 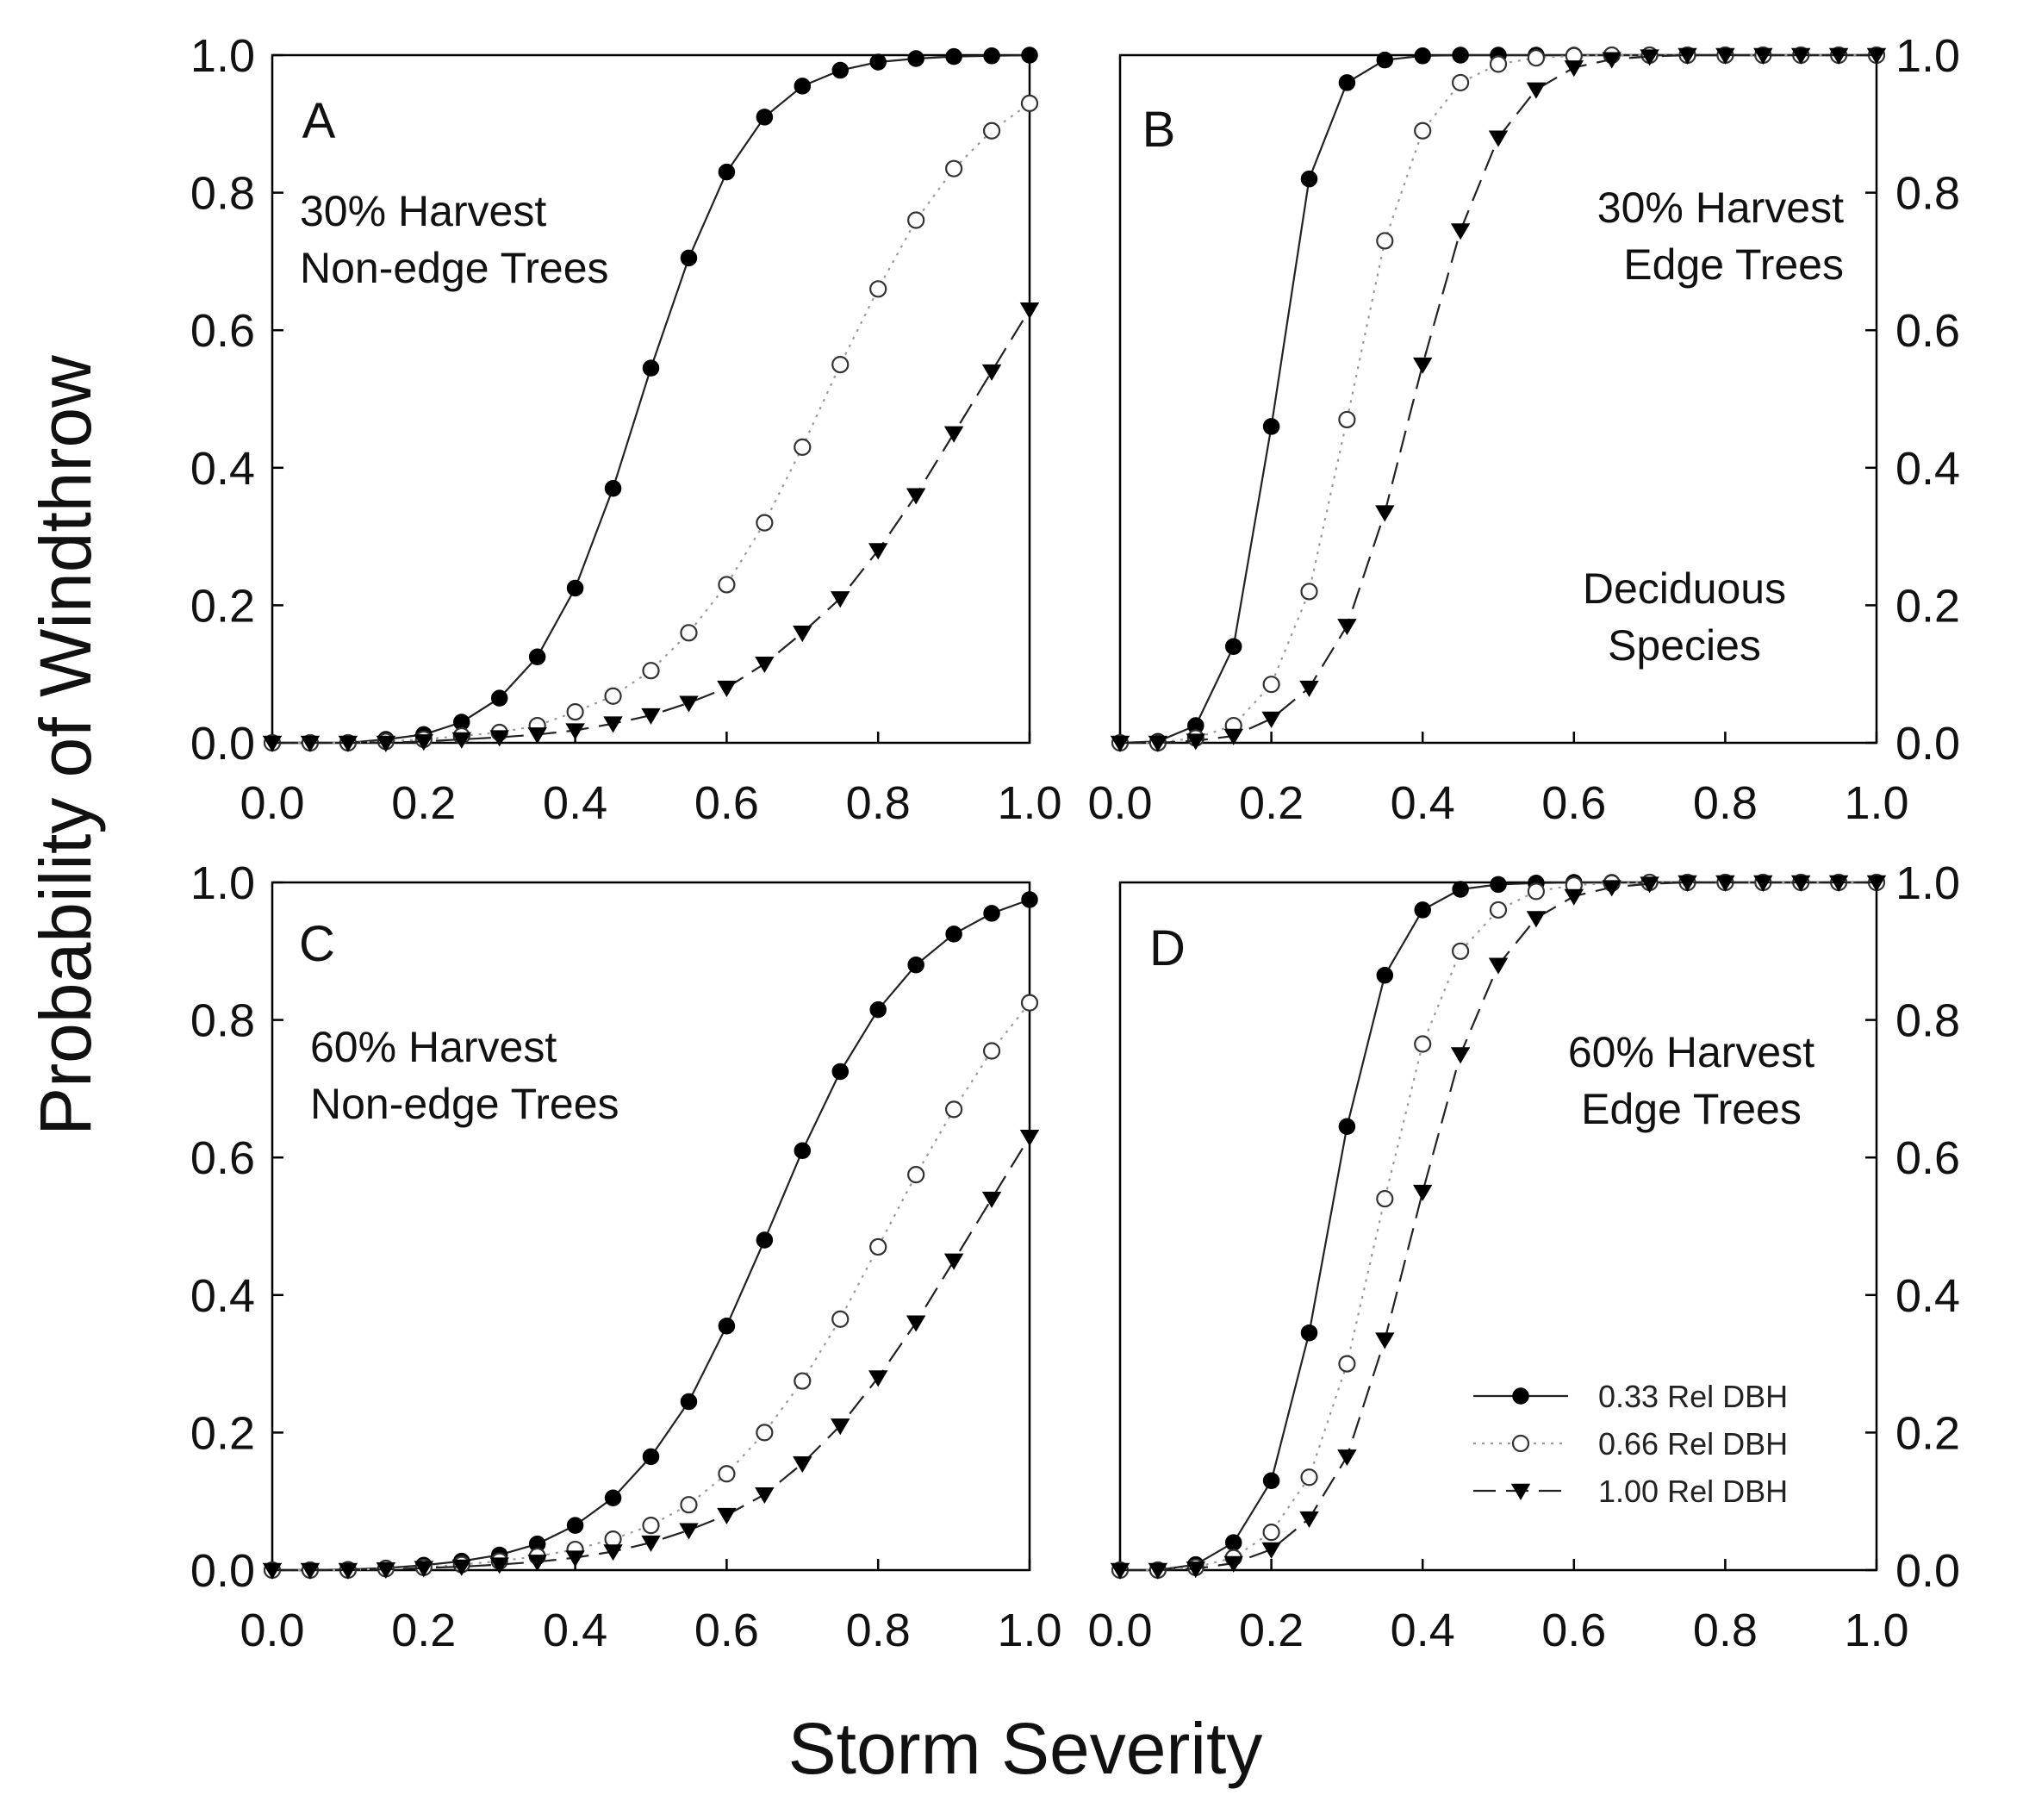 I want to click on legend-label: 1.00 Rel DBH, so click(x=1693, y=1492).